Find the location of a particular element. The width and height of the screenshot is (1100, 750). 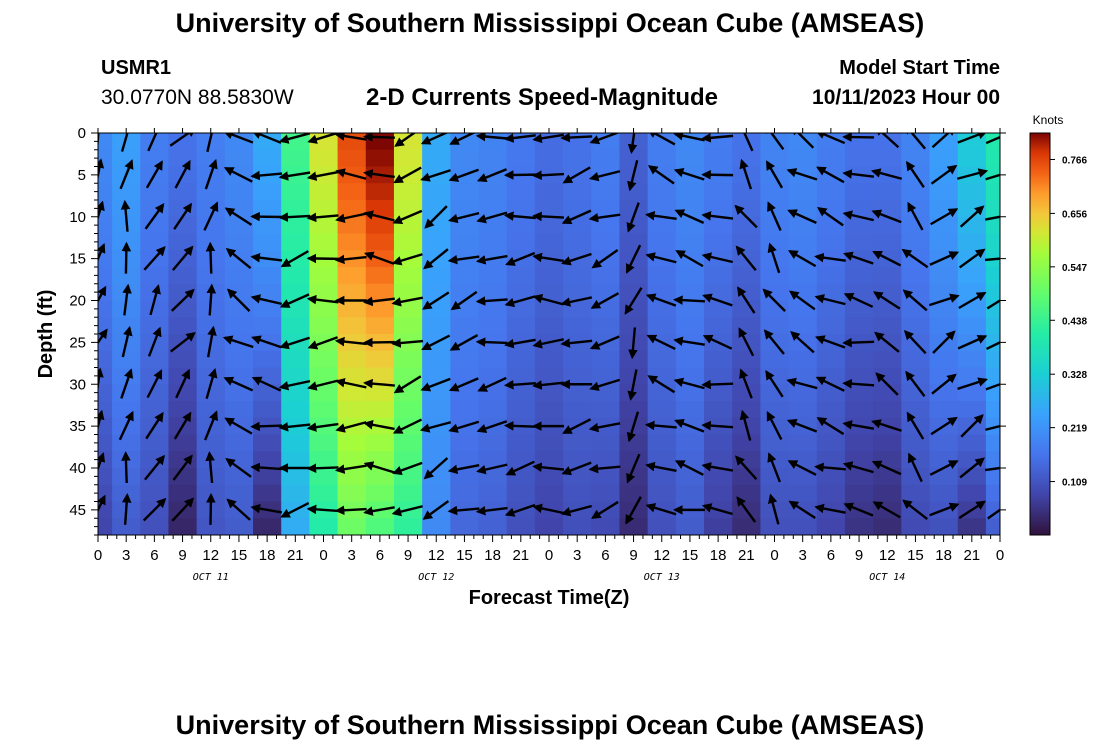

y-tick-label: 5 is located at coordinates (82, 175).